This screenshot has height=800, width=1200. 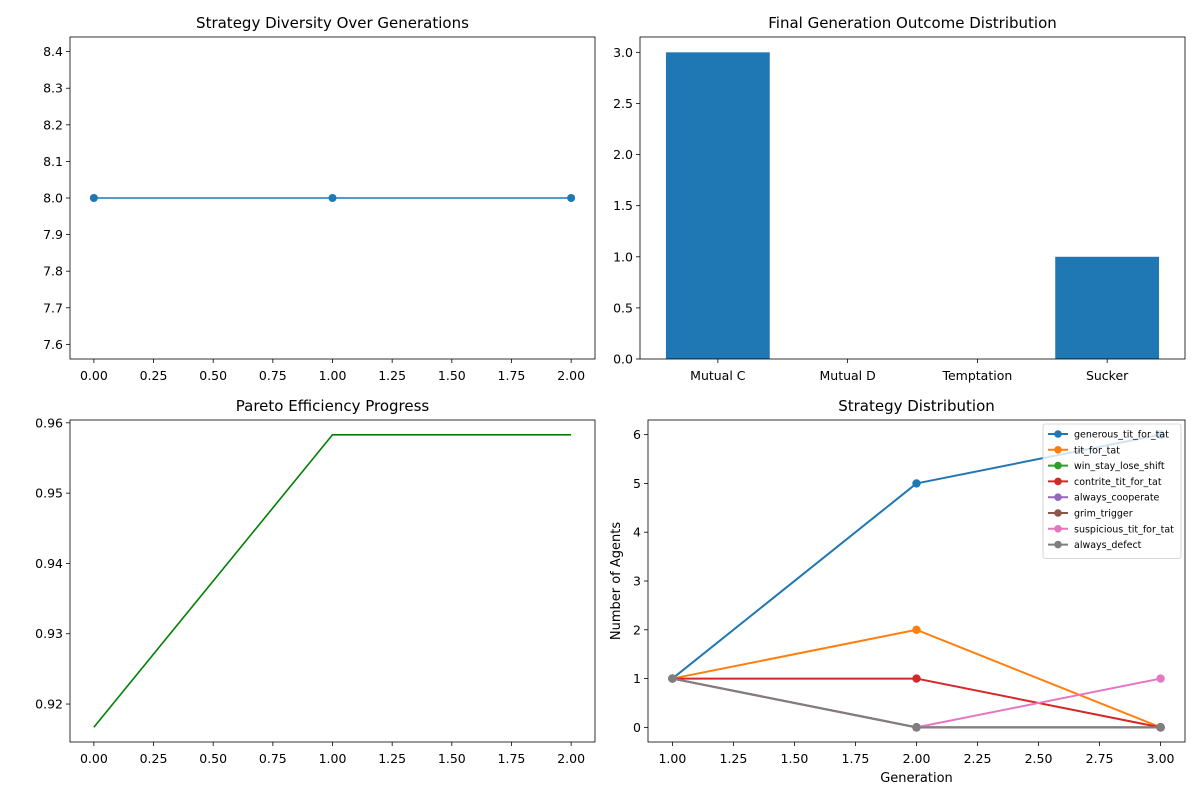 I want to click on y-tick-label: 2, so click(x=637, y=629).